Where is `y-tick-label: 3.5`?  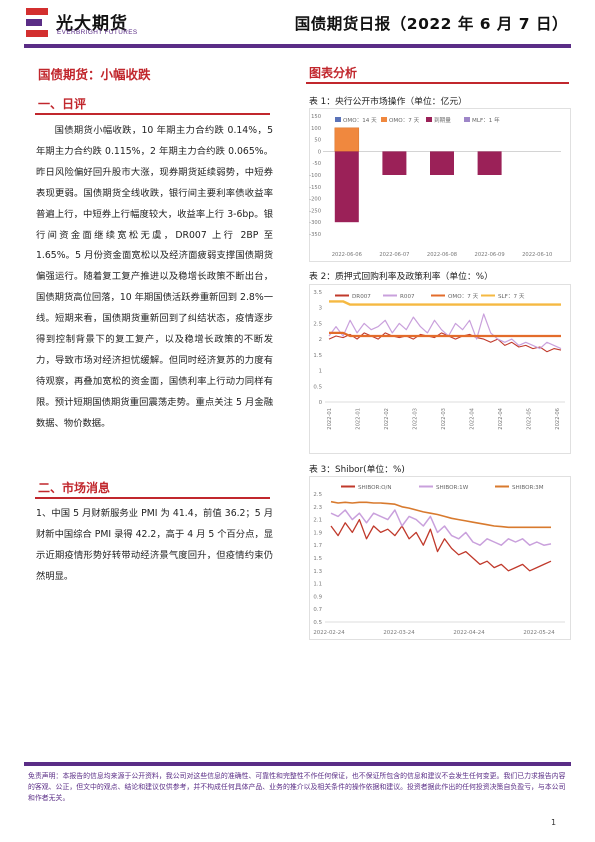
y-tick-label: 3.5 is located at coordinates (317, 293).